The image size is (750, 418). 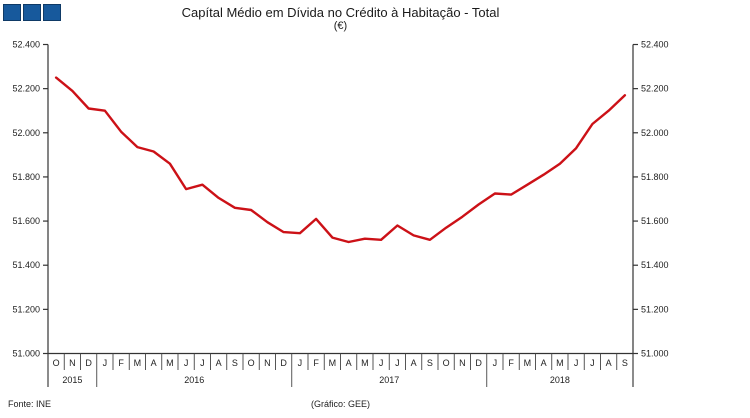 I want to click on year-label: 2018, so click(x=560, y=380).